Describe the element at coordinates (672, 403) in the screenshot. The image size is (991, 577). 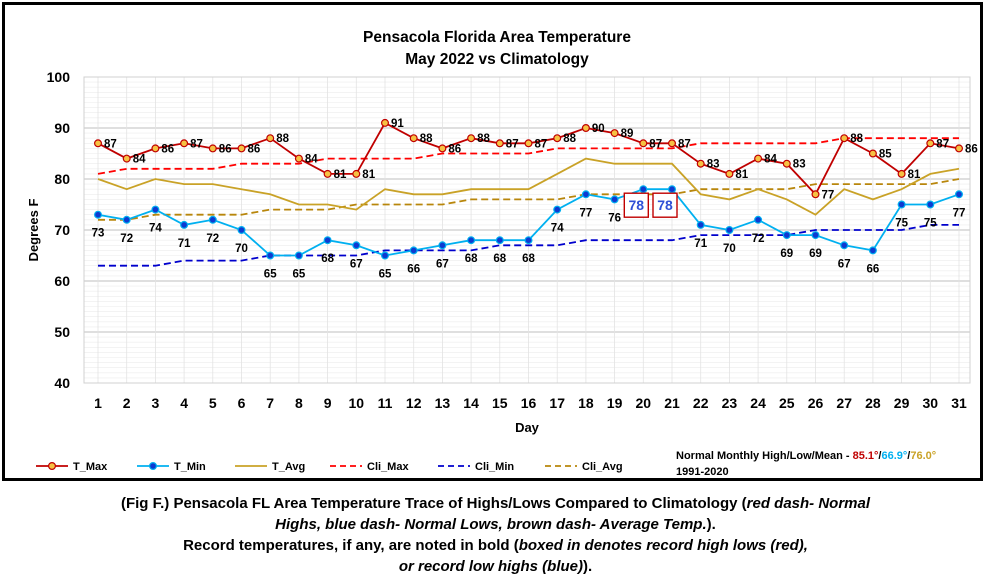
I see `x-tick-label: 21` at that location.